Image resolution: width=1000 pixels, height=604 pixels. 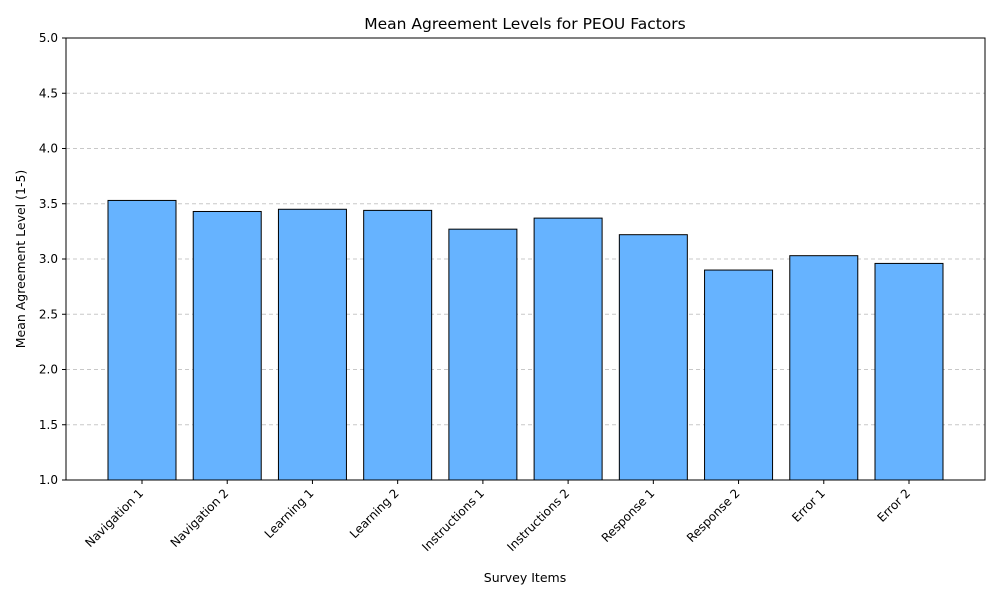 What do you see at coordinates (20, 259) in the screenshot?
I see `y-axis-label: Mean Agreement Level (1-5)` at bounding box center [20, 259].